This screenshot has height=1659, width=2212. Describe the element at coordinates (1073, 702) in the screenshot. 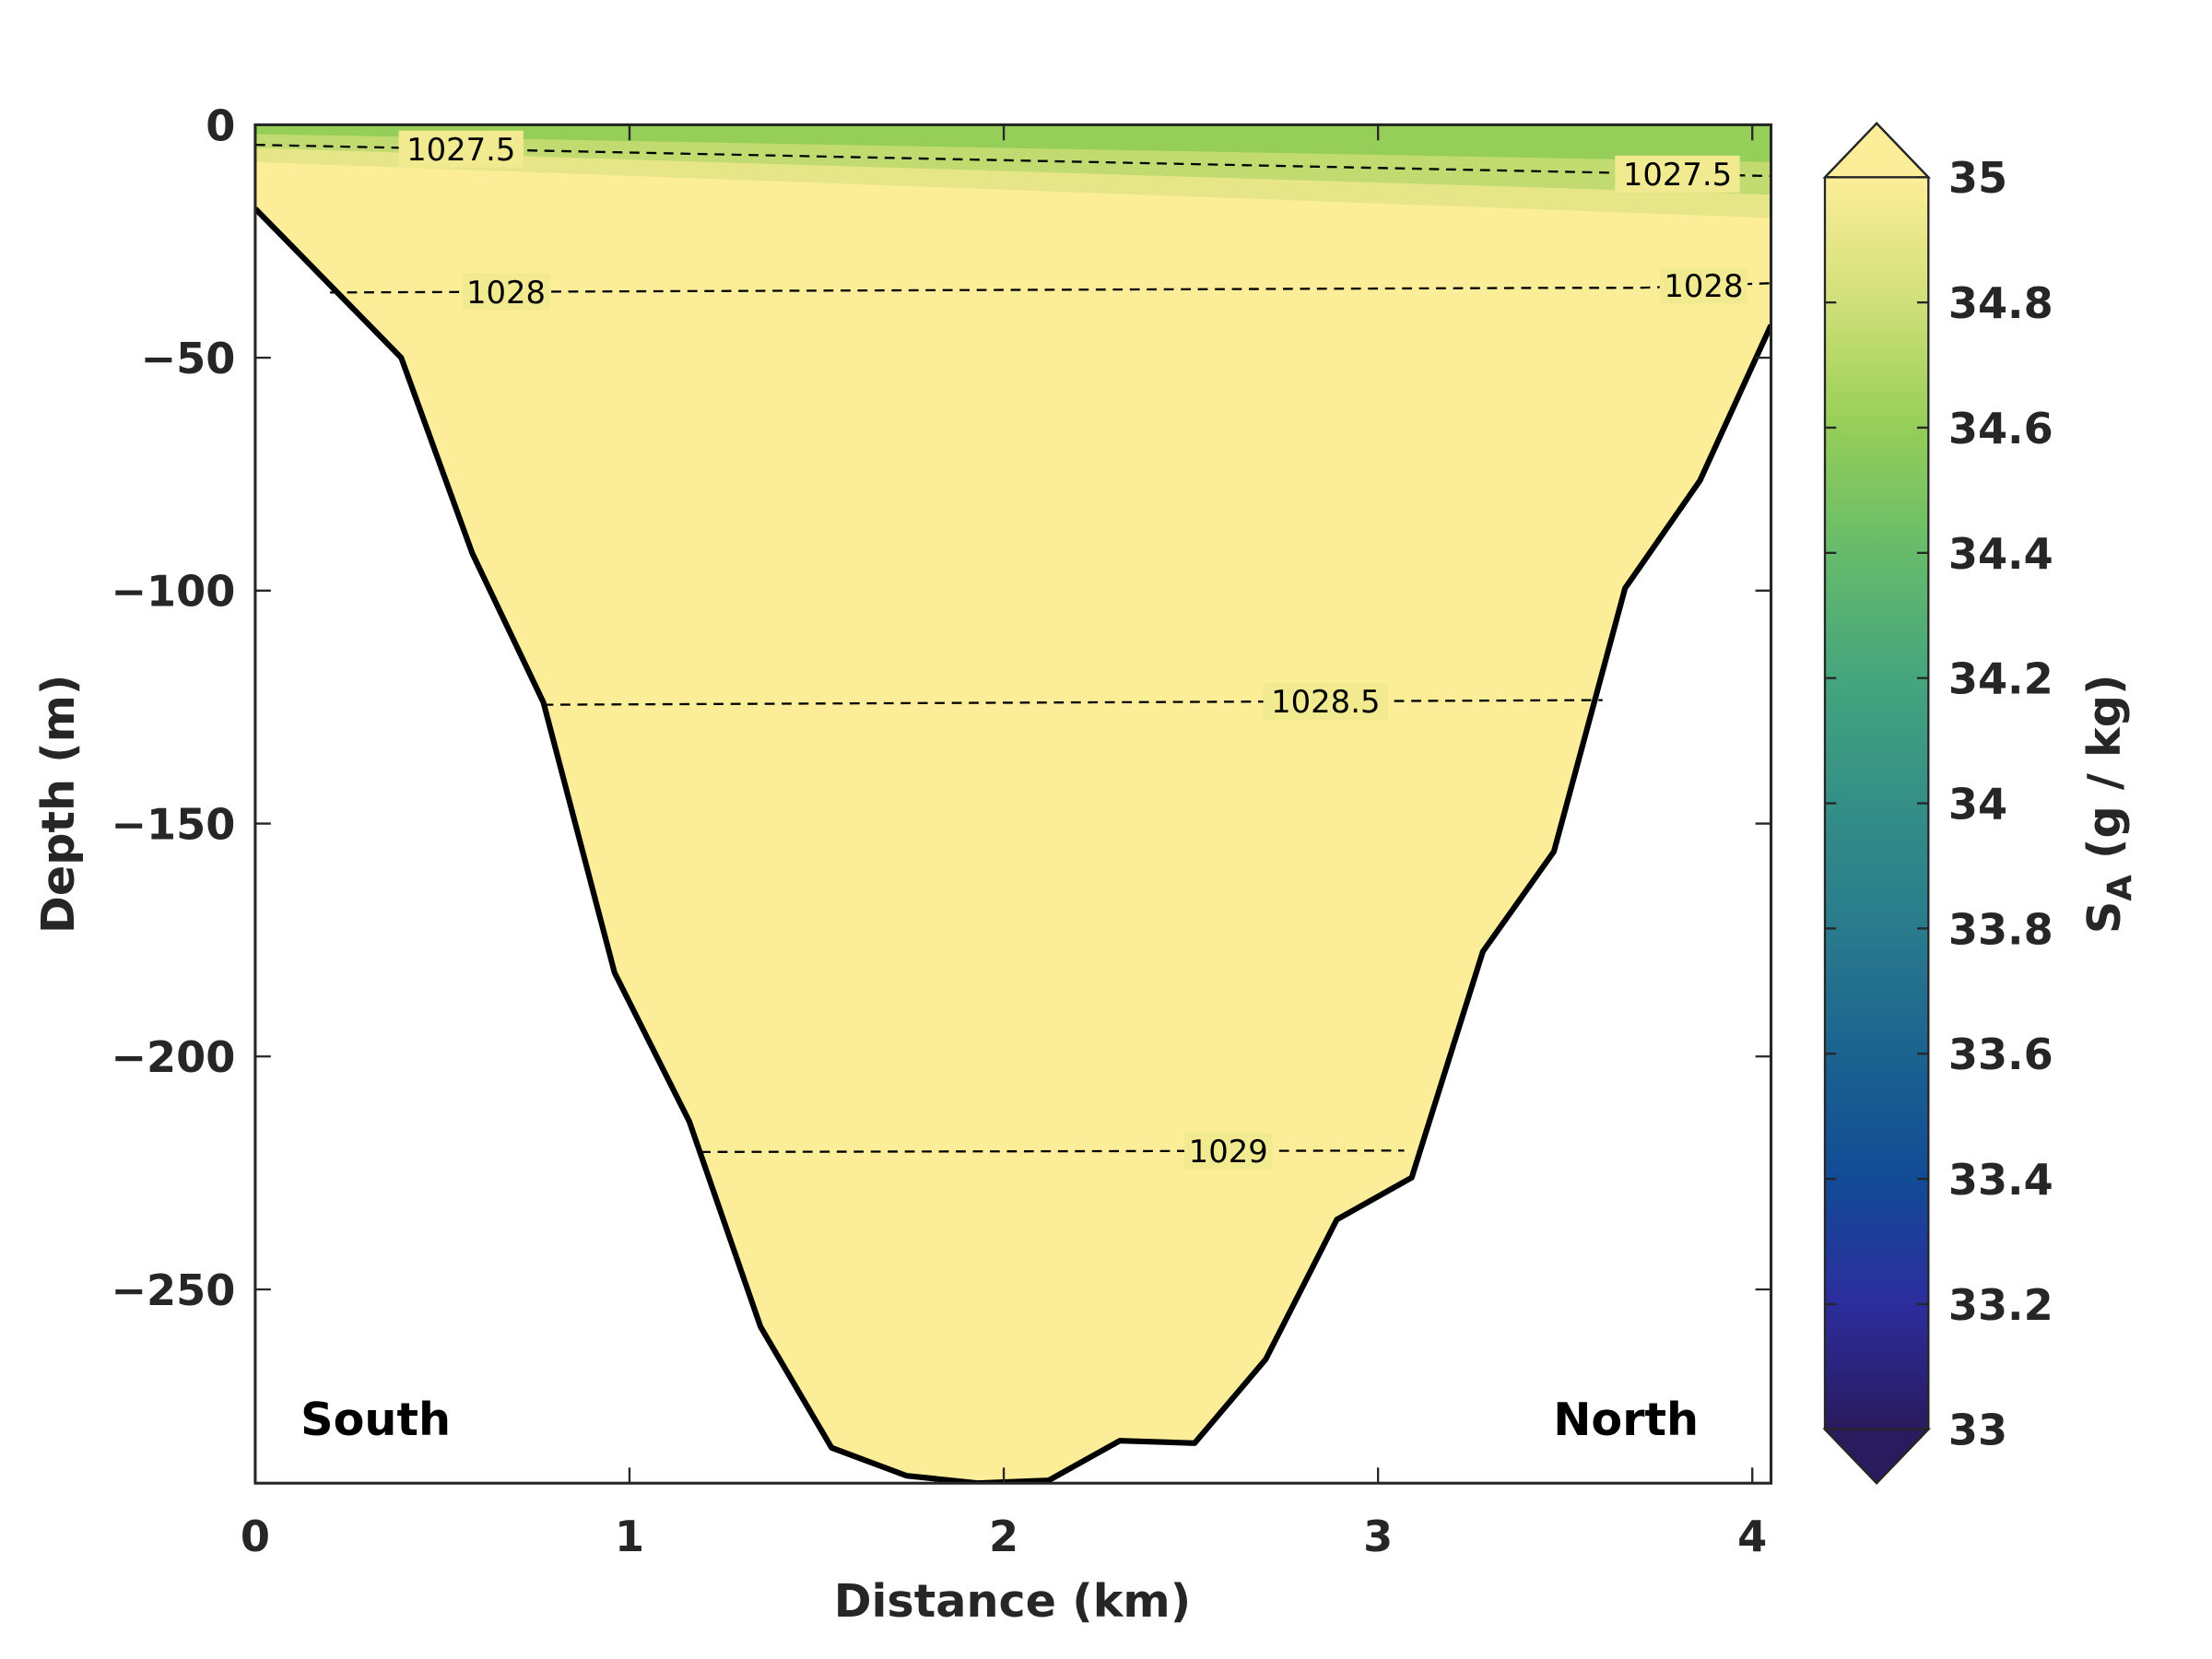

I see `density-contour-1028.5` at that location.